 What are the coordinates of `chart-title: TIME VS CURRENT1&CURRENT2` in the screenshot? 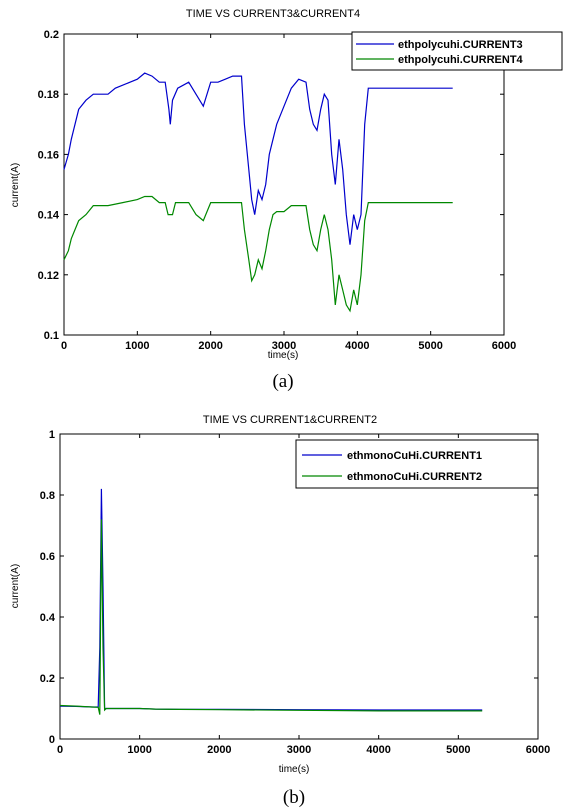 It's located at (290, 420).